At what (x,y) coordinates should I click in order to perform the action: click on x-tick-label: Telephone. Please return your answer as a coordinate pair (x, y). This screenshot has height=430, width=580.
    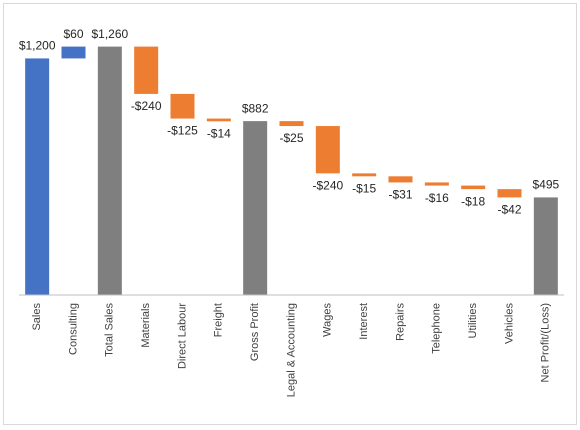
    Looking at the image, I should click on (437, 328).